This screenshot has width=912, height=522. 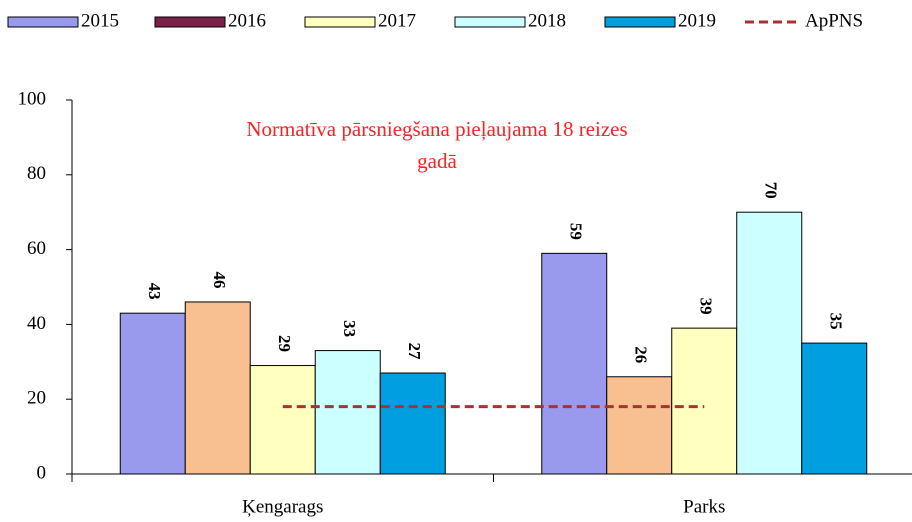 I want to click on value-label: 33, so click(x=349, y=328).